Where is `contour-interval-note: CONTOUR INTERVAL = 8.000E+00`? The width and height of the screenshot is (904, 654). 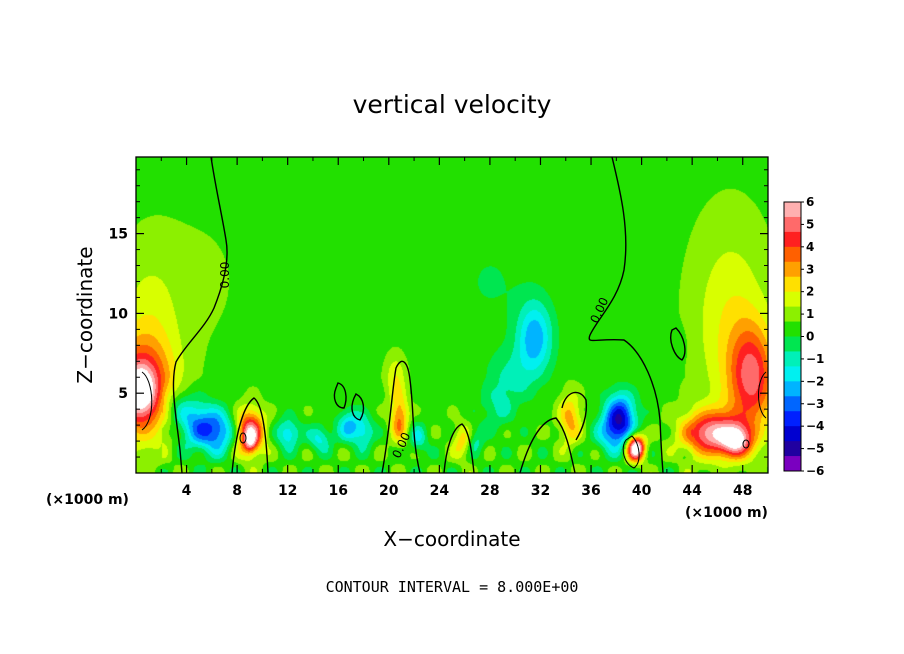 contour-interval-note: CONTOUR INTERVAL = 8.000E+00 is located at coordinates (452, 587).